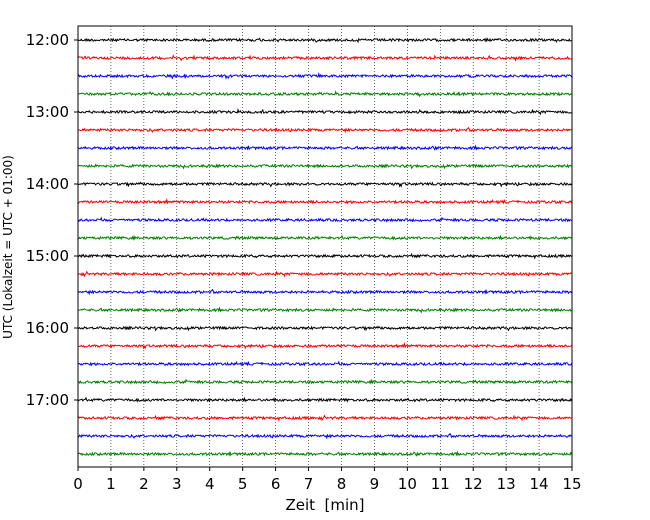  What do you see at coordinates (47, 400) in the screenshot?
I see `y-tick-label: 17:00` at bounding box center [47, 400].